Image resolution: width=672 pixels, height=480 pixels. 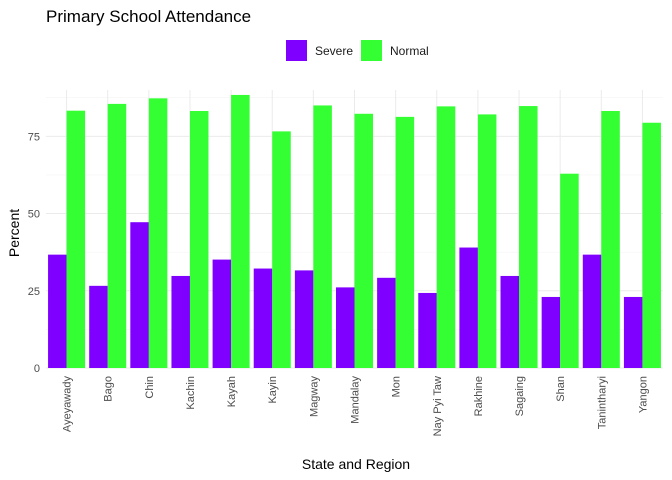 I want to click on bar-normal-rakhine, so click(x=487, y=241).